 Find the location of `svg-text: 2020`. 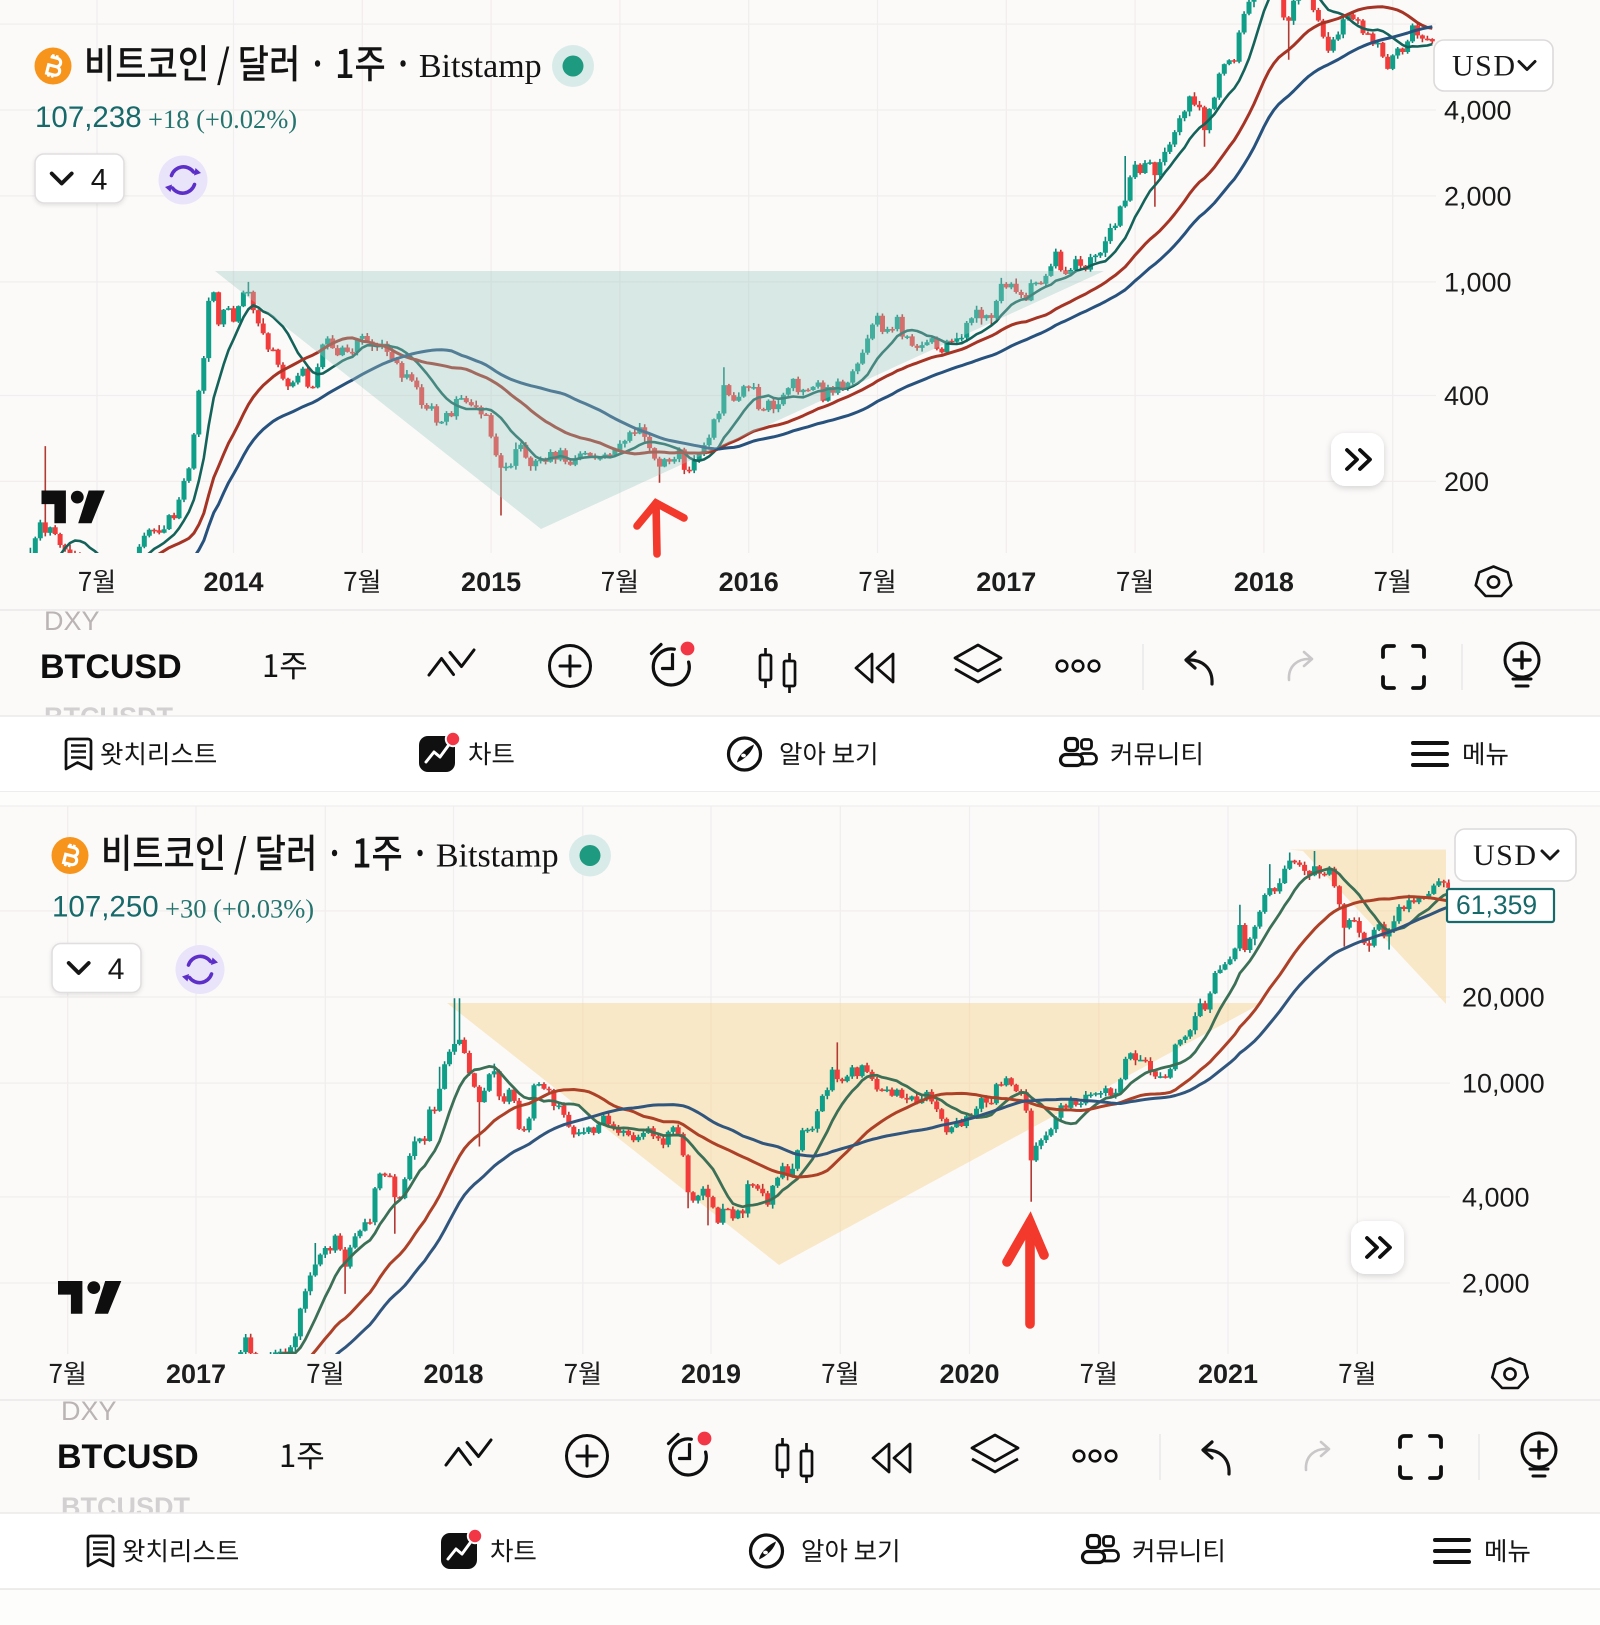

svg-text: 2020 is located at coordinates (969, 1374).